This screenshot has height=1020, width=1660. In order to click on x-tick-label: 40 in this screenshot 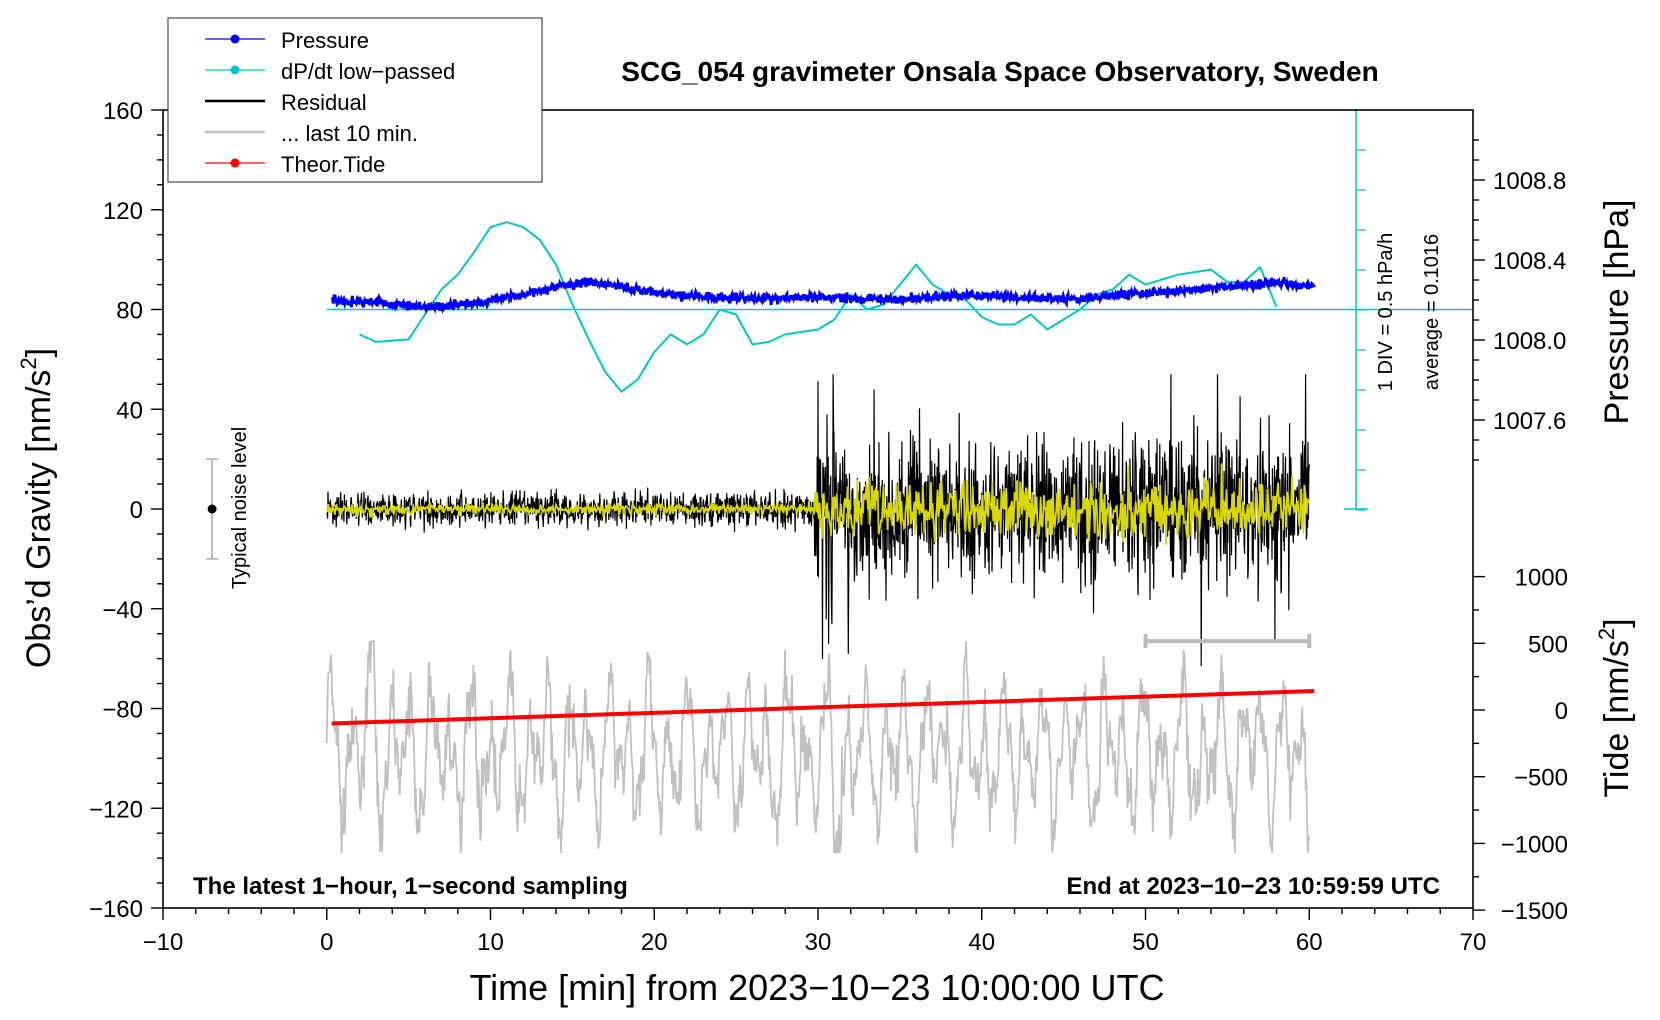, I will do `click(981, 942)`.